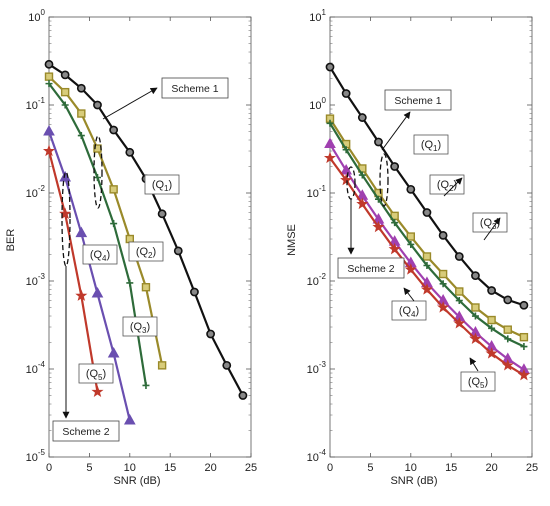 The height and width of the screenshot is (506, 550). I want to click on nmse-x-tick-label: 5, so click(370, 468).